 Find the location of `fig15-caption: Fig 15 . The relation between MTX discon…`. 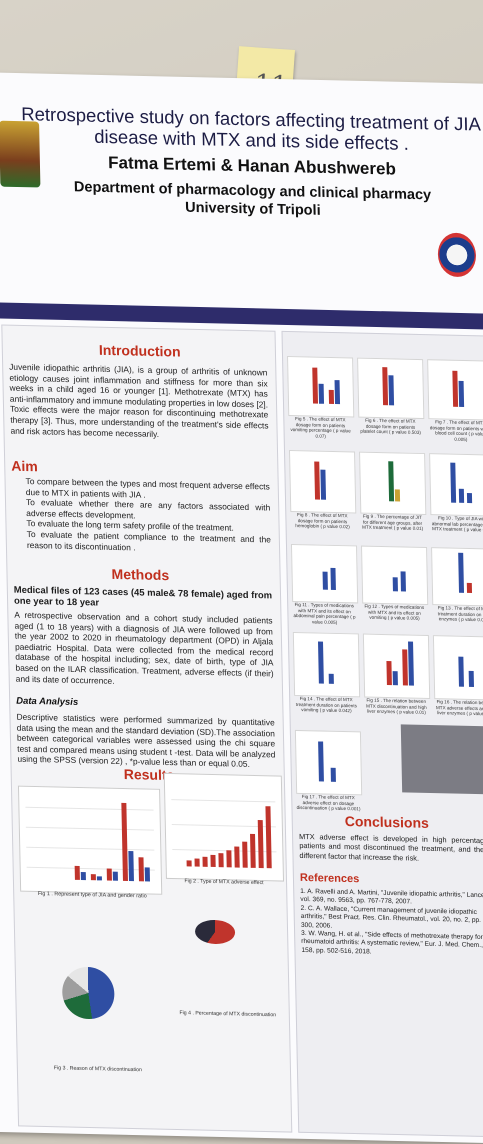

fig15-caption: Fig 15 . The relation between MTX discon… is located at coordinates (396, 706).